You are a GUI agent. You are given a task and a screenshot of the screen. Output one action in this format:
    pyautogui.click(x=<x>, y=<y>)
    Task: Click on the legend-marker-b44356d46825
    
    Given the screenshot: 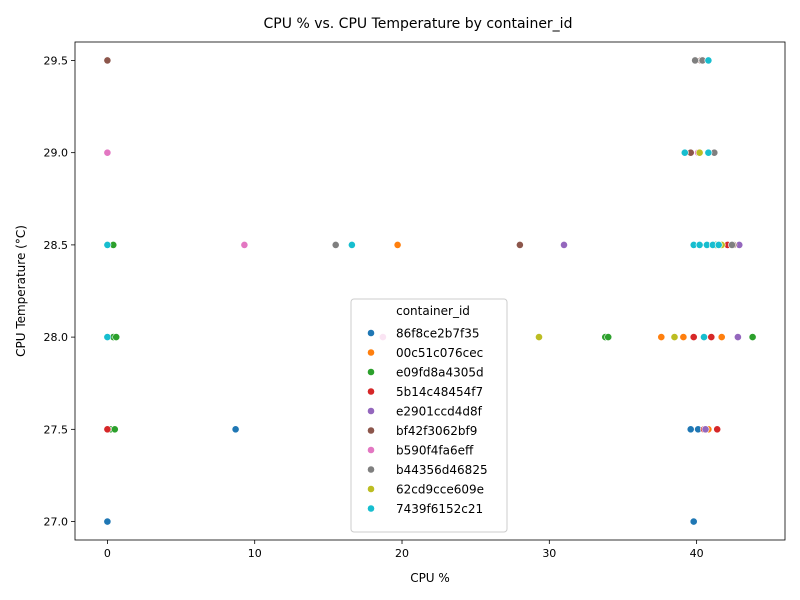 What is the action you would take?
    pyautogui.click(x=371, y=469)
    